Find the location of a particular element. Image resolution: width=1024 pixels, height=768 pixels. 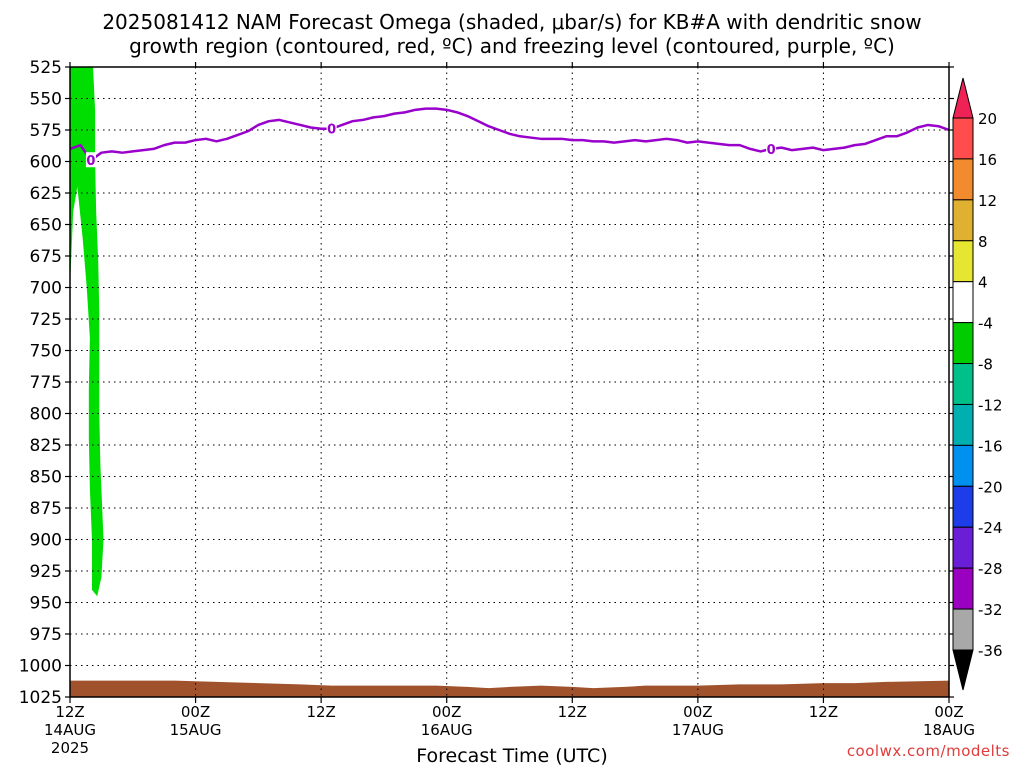

colorbar-label: -32 is located at coordinates (990, 610).